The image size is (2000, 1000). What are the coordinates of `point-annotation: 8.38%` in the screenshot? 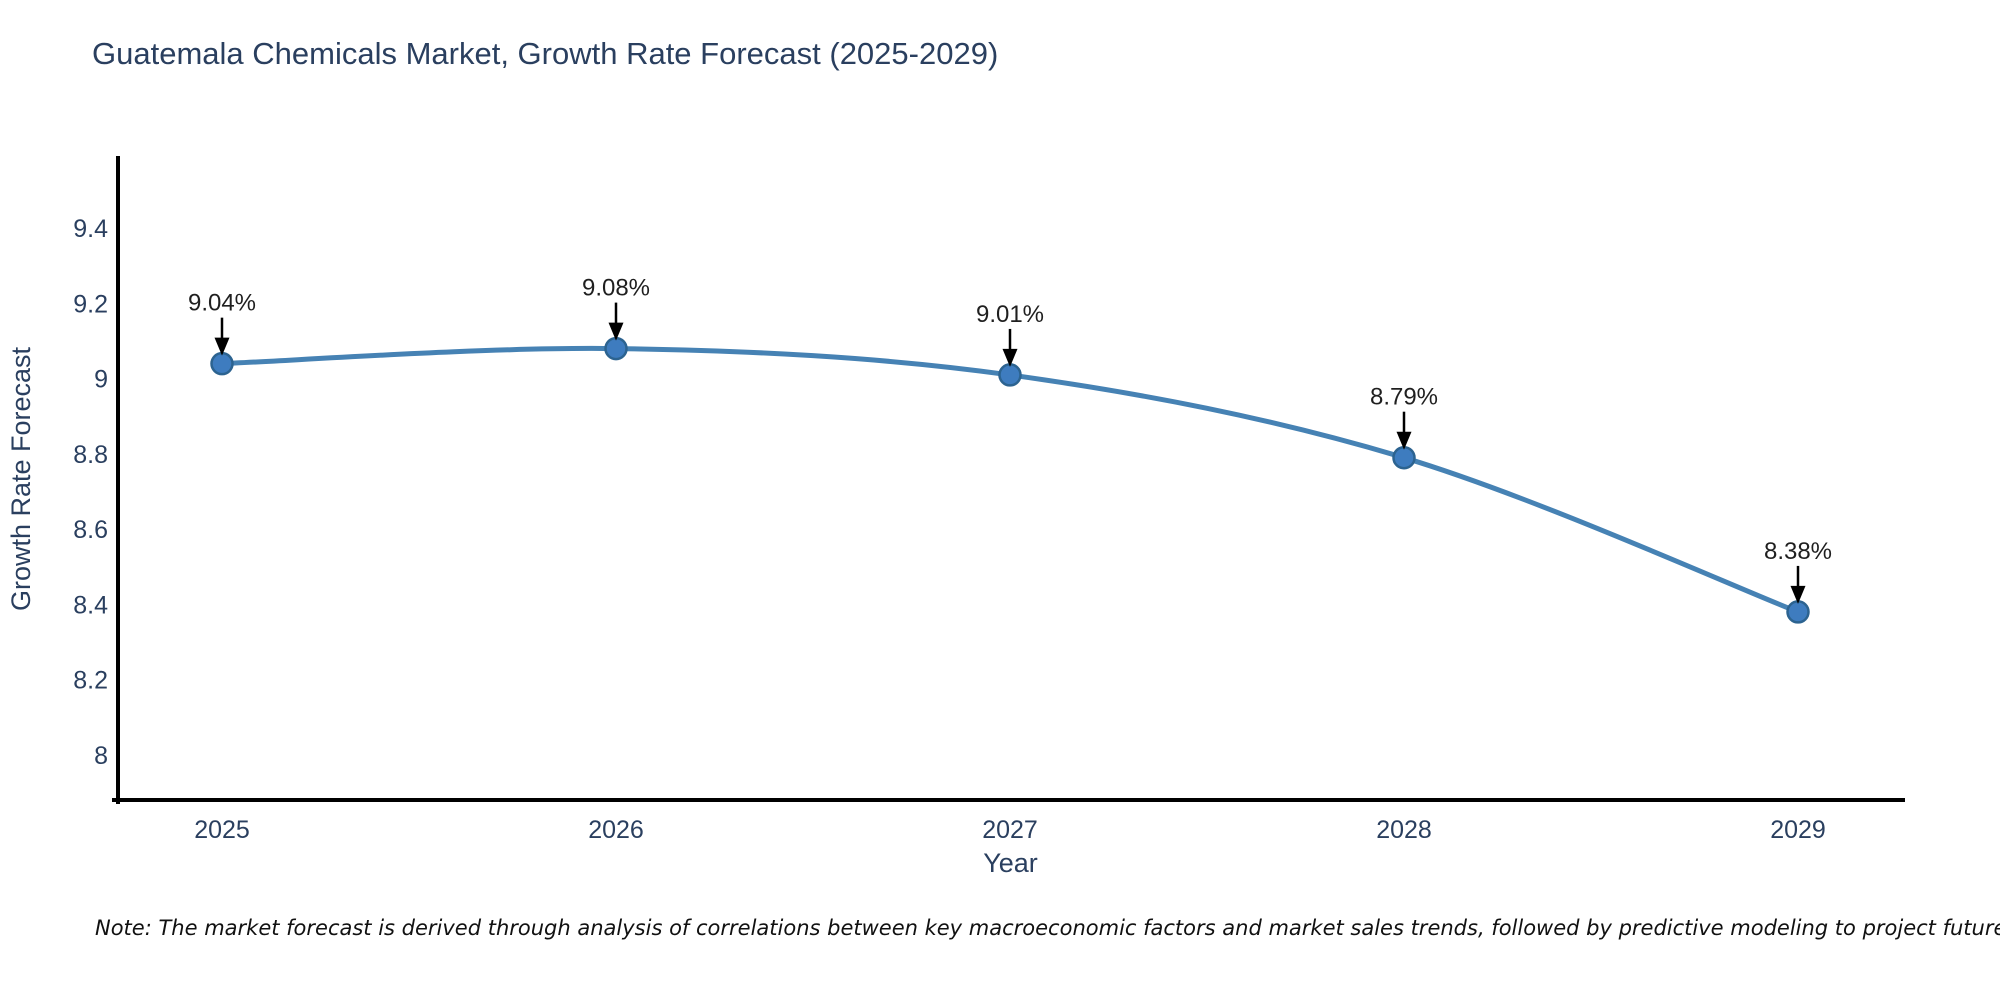 It's located at (1798, 551).